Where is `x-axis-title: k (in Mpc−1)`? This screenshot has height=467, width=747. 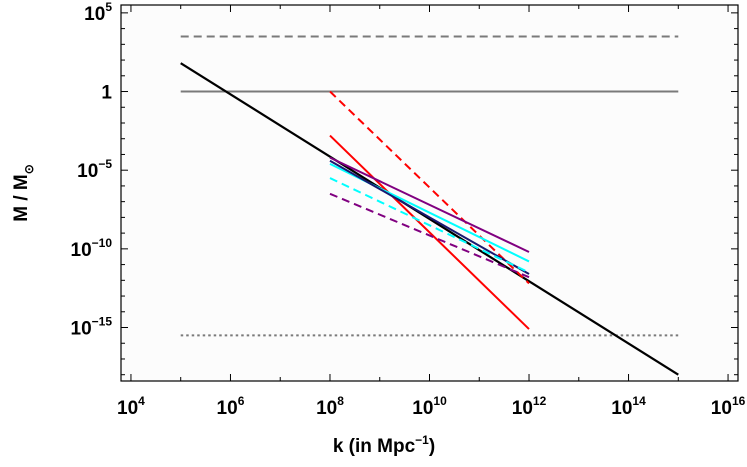 x-axis-title: k (in Mpc−1) is located at coordinates (384, 445).